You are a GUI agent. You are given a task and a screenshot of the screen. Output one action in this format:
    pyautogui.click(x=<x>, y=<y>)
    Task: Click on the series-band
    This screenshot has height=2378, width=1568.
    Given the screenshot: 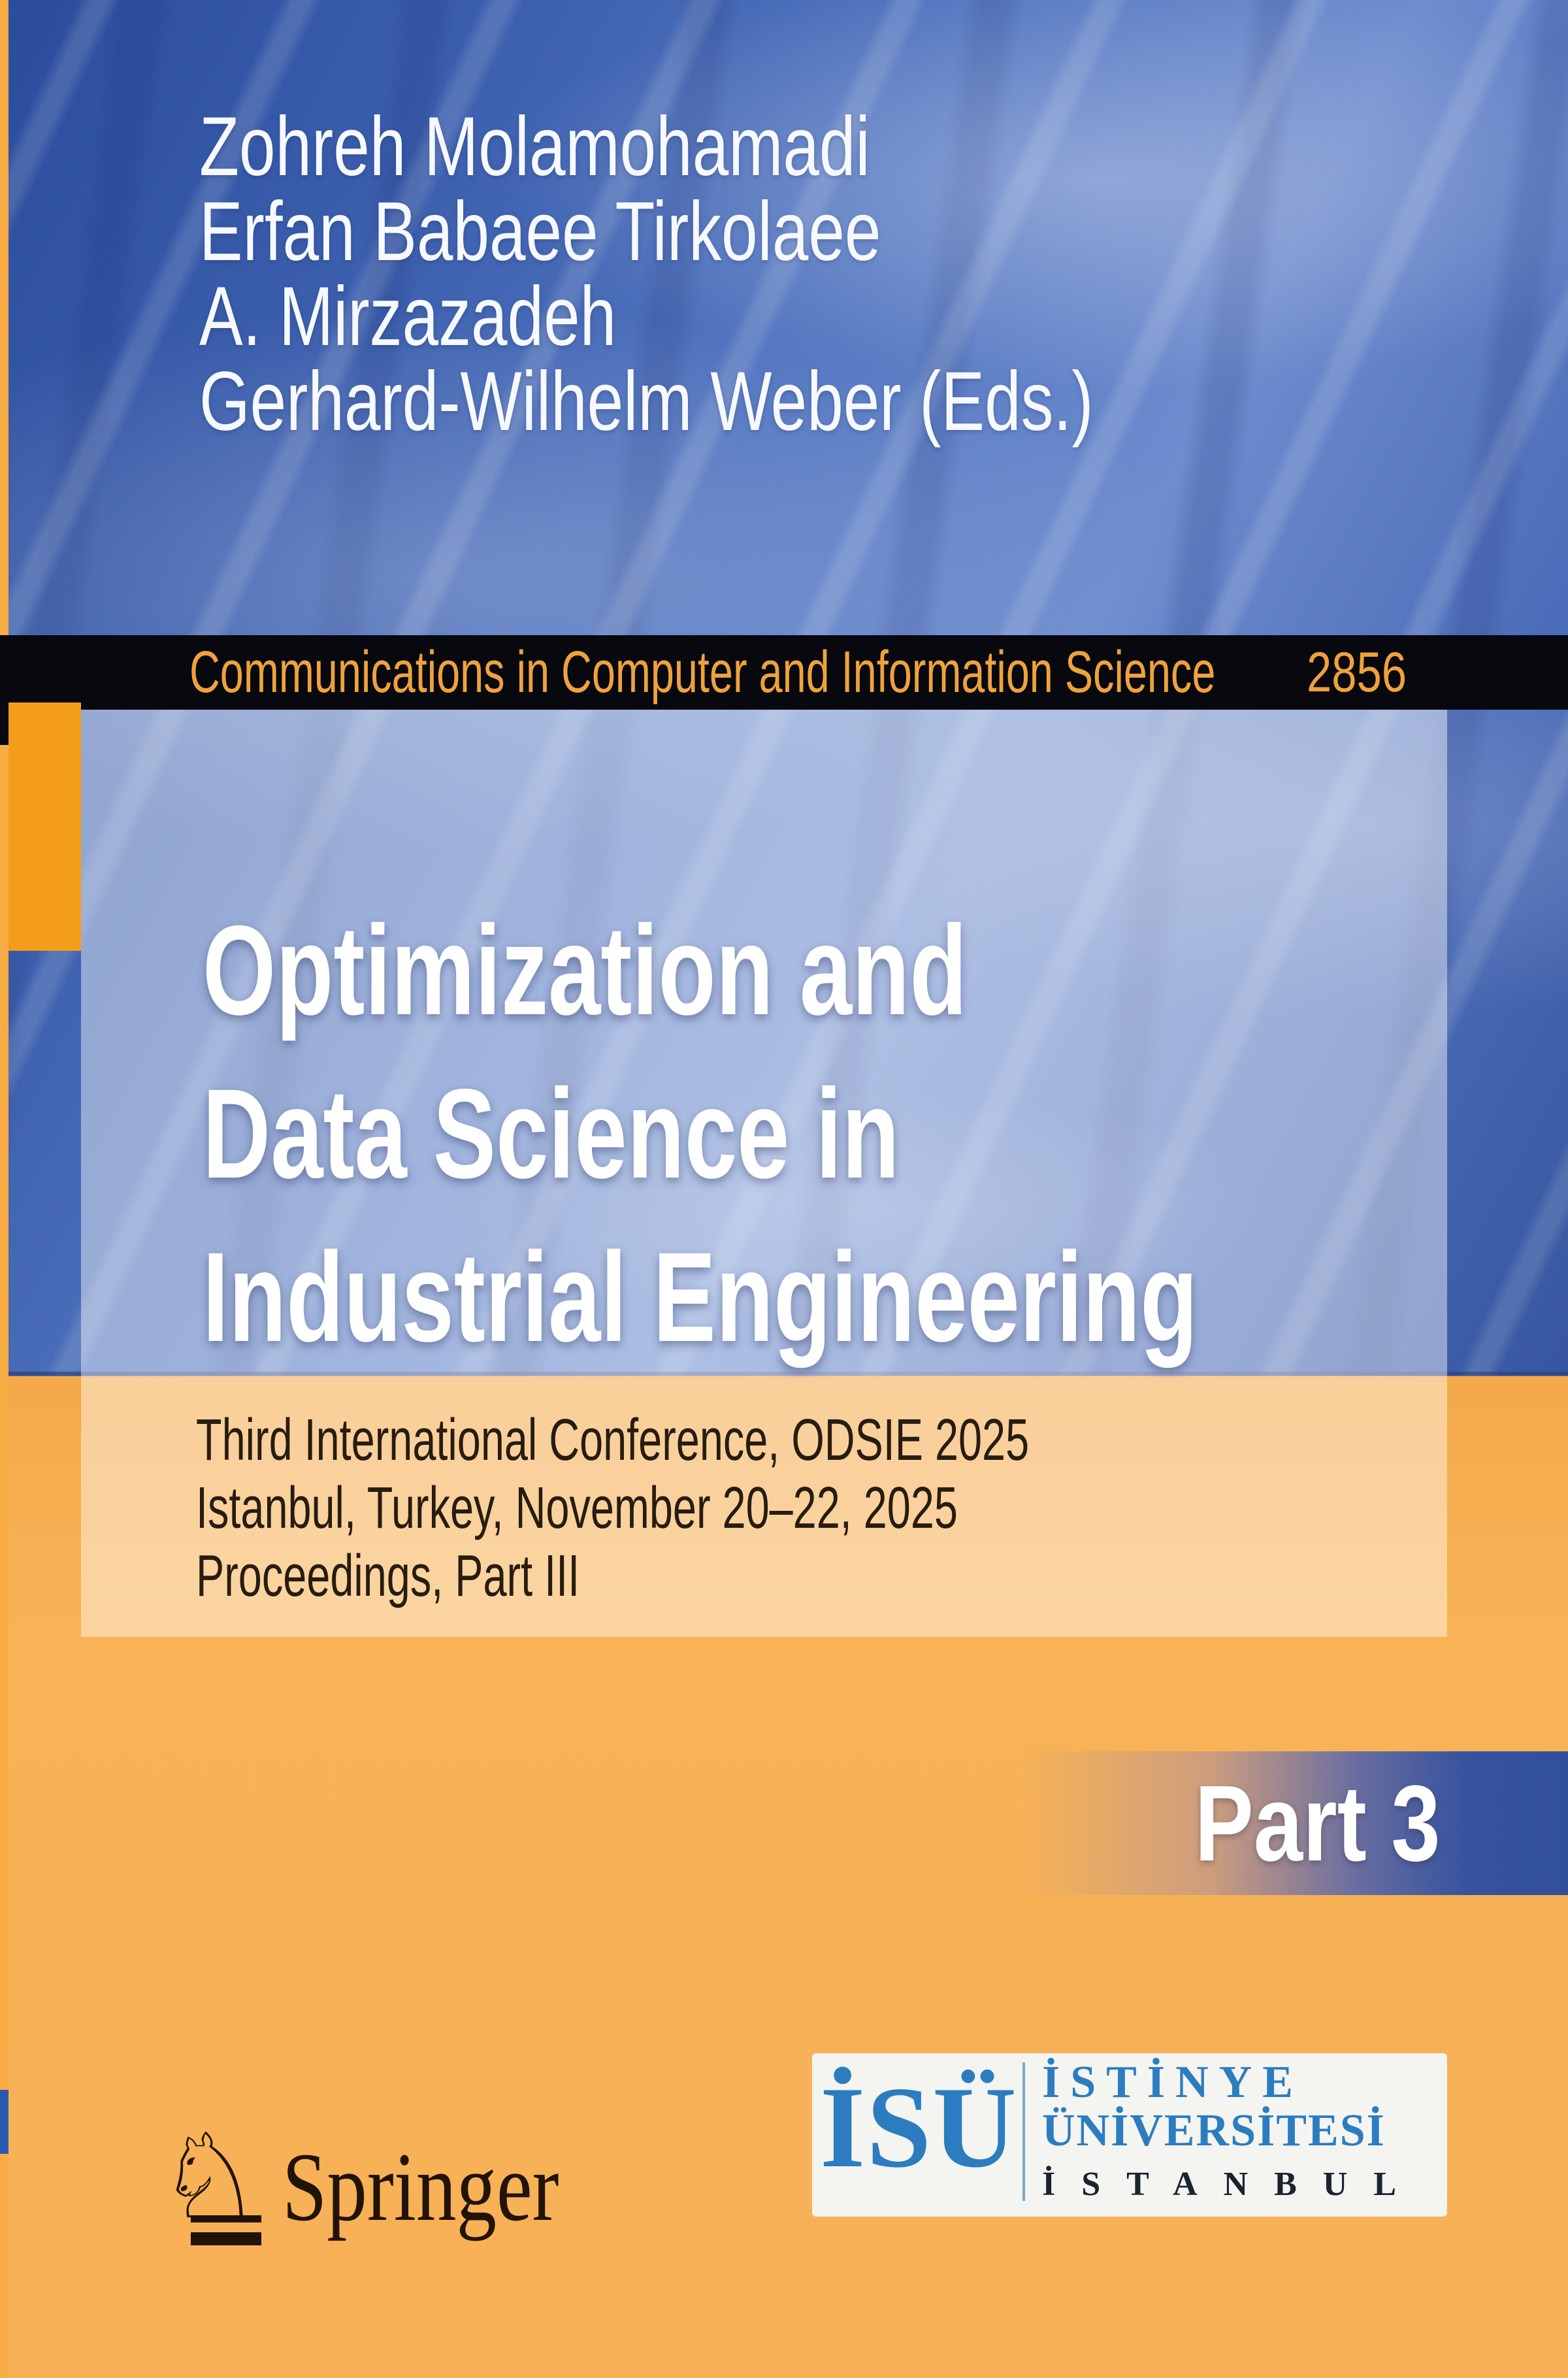 What is the action you would take?
    pyautogui.click(x=784, y=672)
    